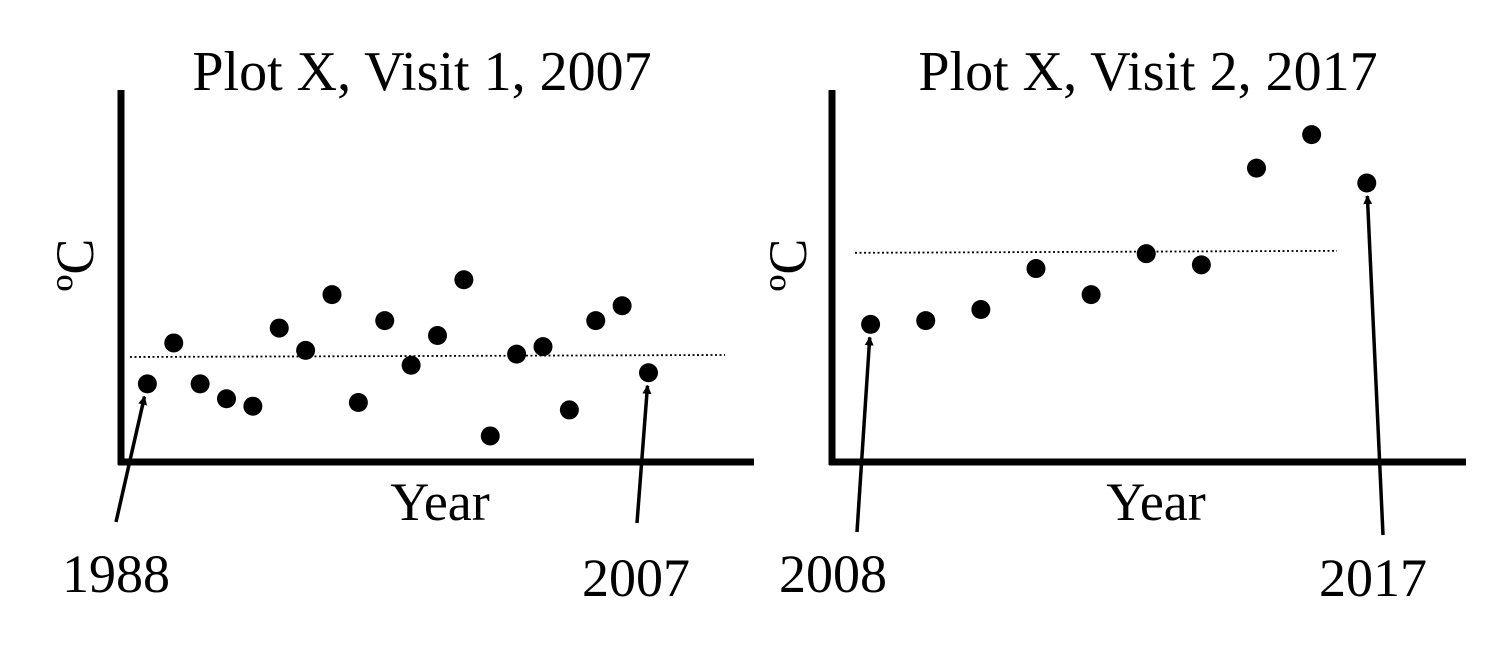  Describe the element at coordinates (1147, 72) in the screenshot. I see `chart-title: Plot X, Visit 2, 2017` at that location.